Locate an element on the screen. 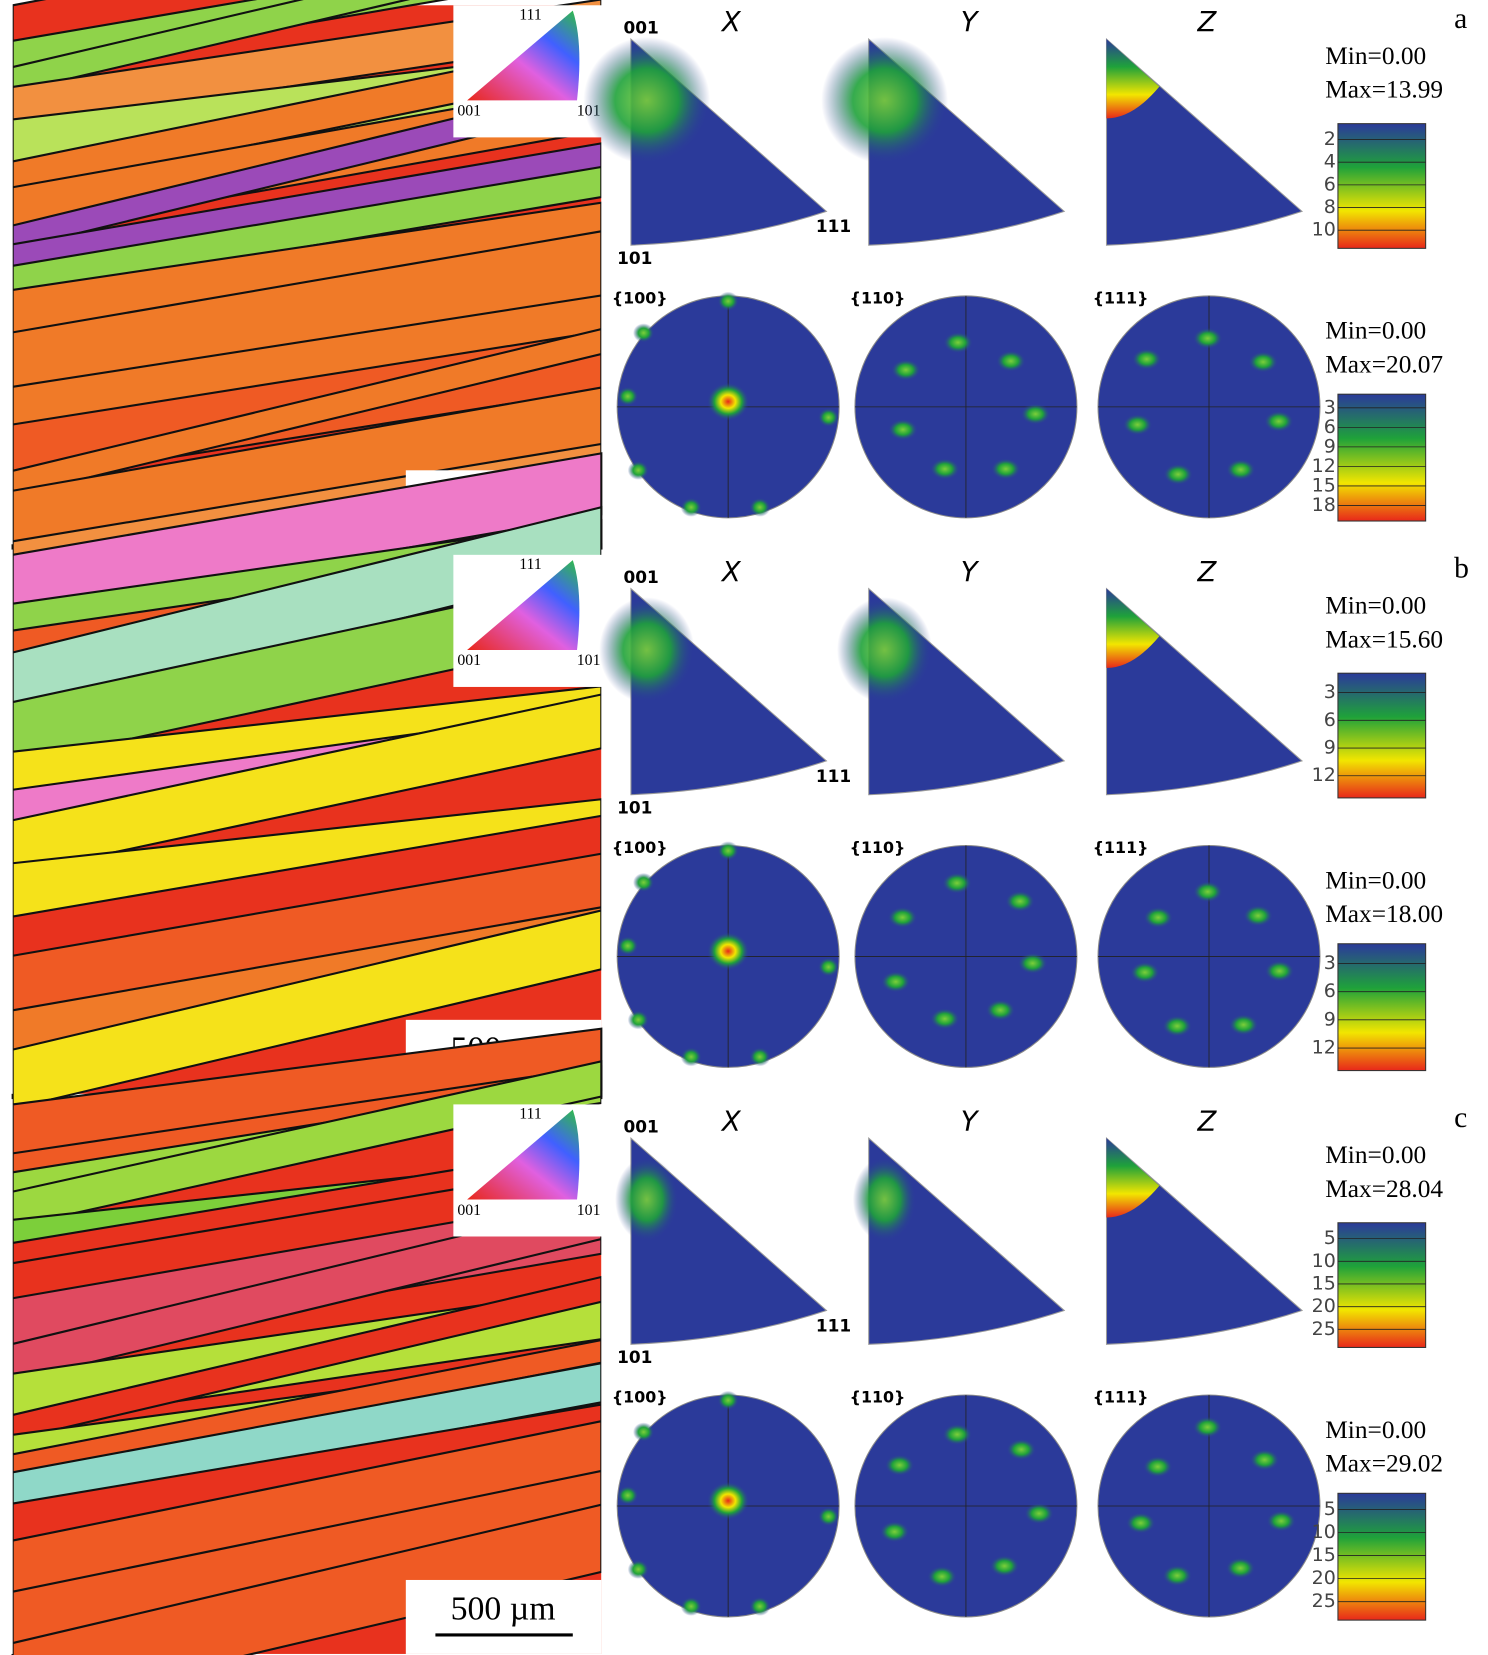 Image resolution: width=1488 pixels, height=1655 pixels. colorbar-label: 3 is located at coordinates (1330, 963).